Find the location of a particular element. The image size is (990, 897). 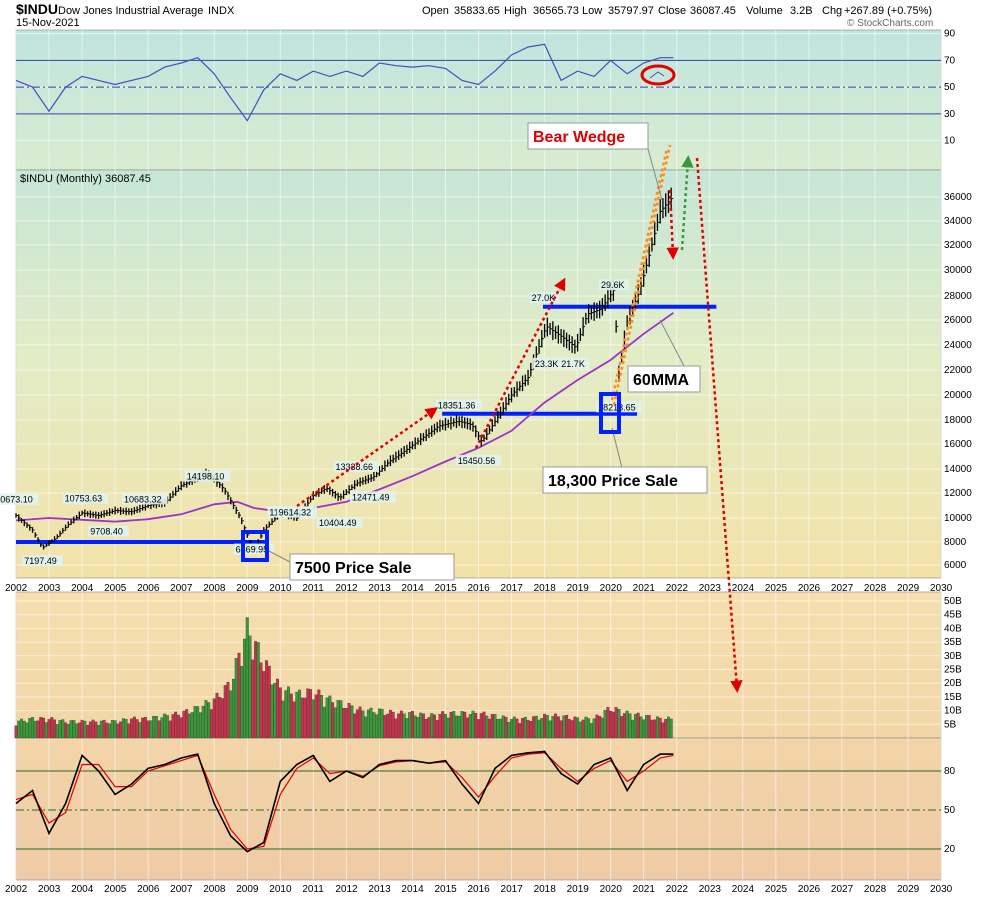

rsi-highlight-mark is located at coordinates (657, 75).